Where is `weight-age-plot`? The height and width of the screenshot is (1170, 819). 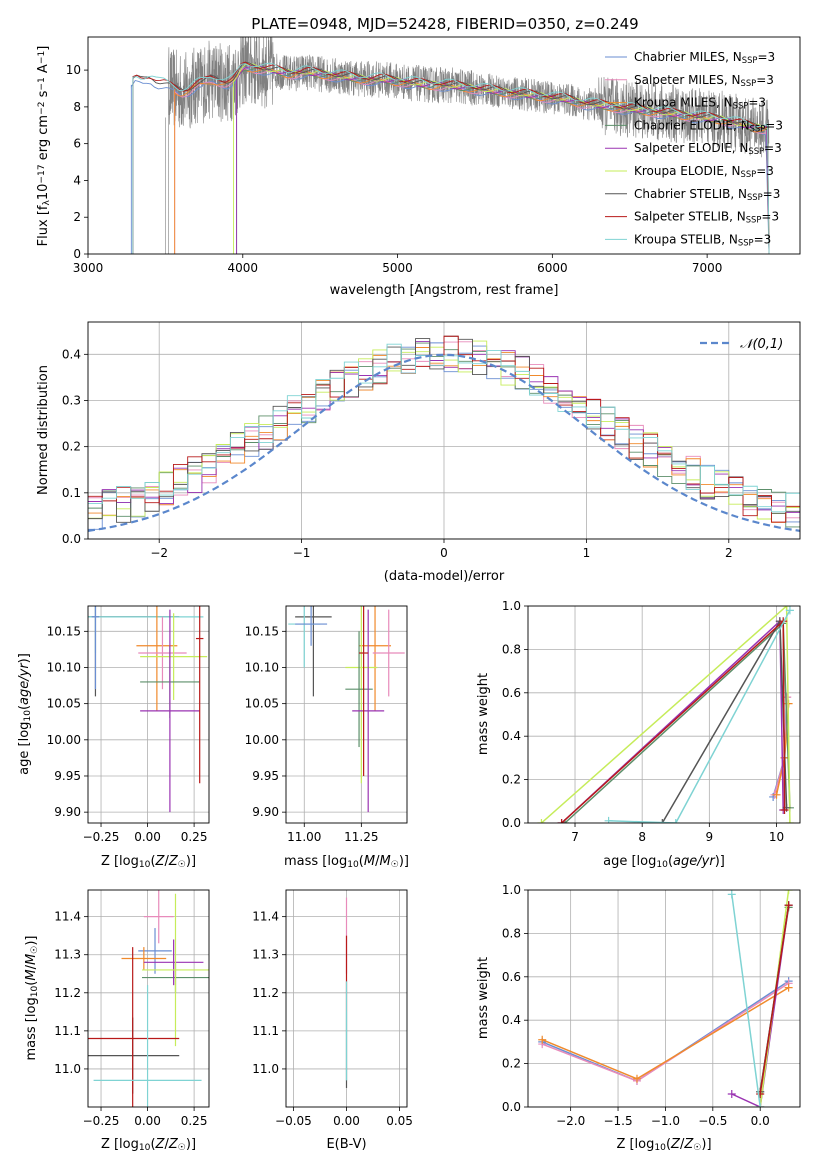
weight-age-plot is located at coordinates (664, 714).